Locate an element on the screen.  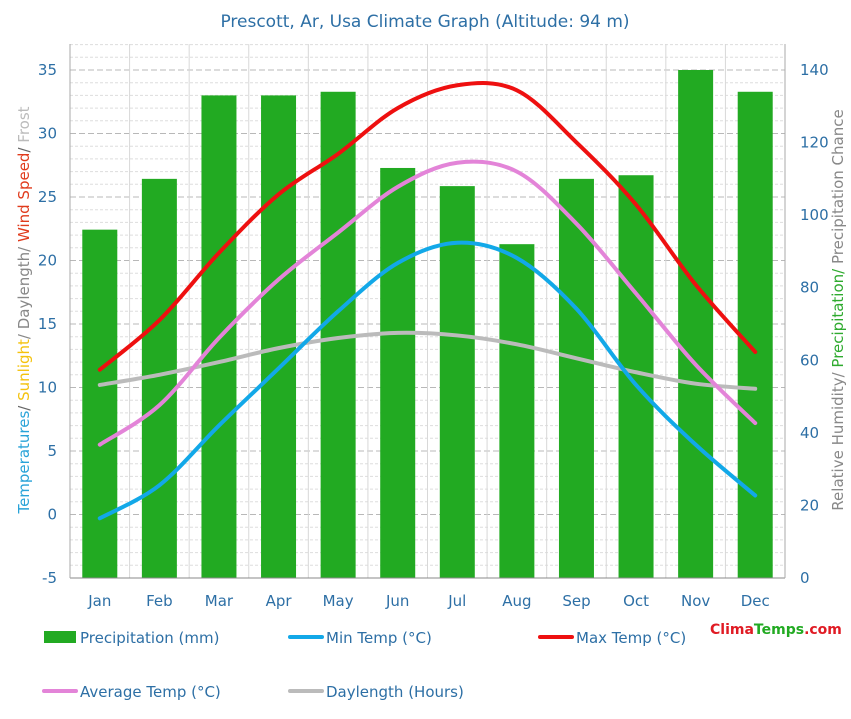
precip-bar-apr is located at coordinates (279, 337).